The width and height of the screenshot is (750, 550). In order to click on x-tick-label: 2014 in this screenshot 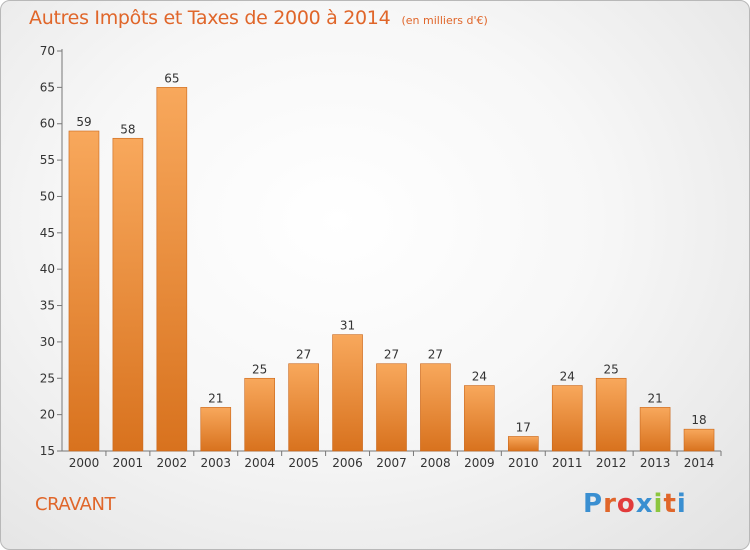, I will do `click(699, 463)`.